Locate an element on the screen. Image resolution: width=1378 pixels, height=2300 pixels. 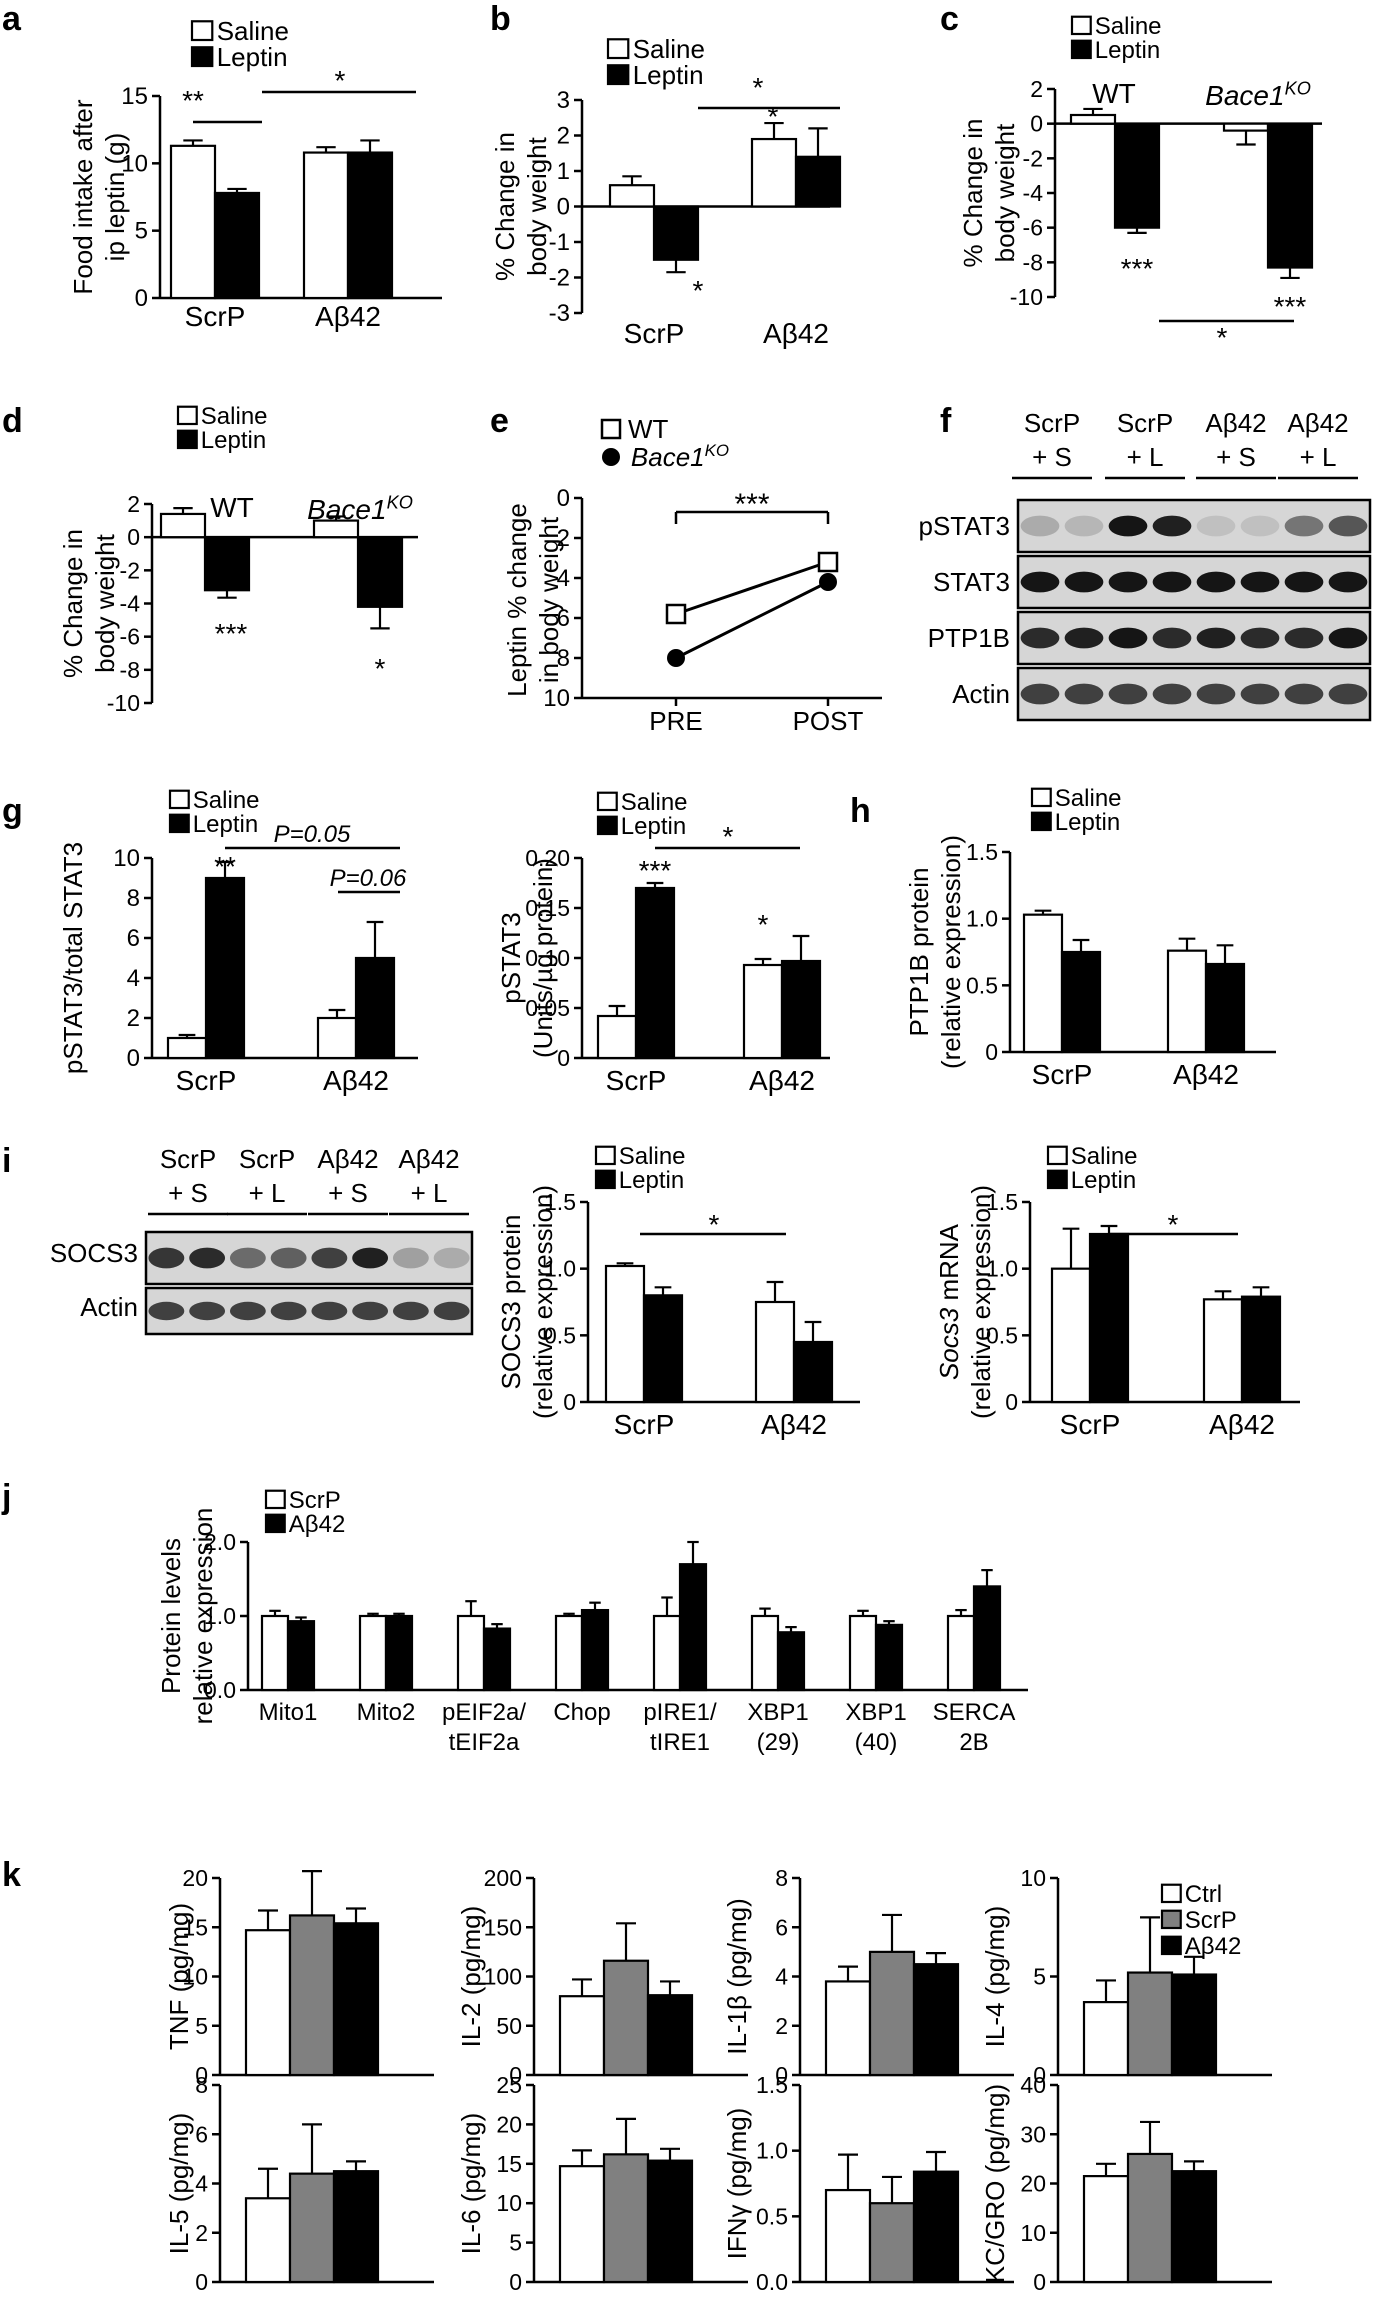
bar-k4-scrp is located at coordinates (1150, 2024).